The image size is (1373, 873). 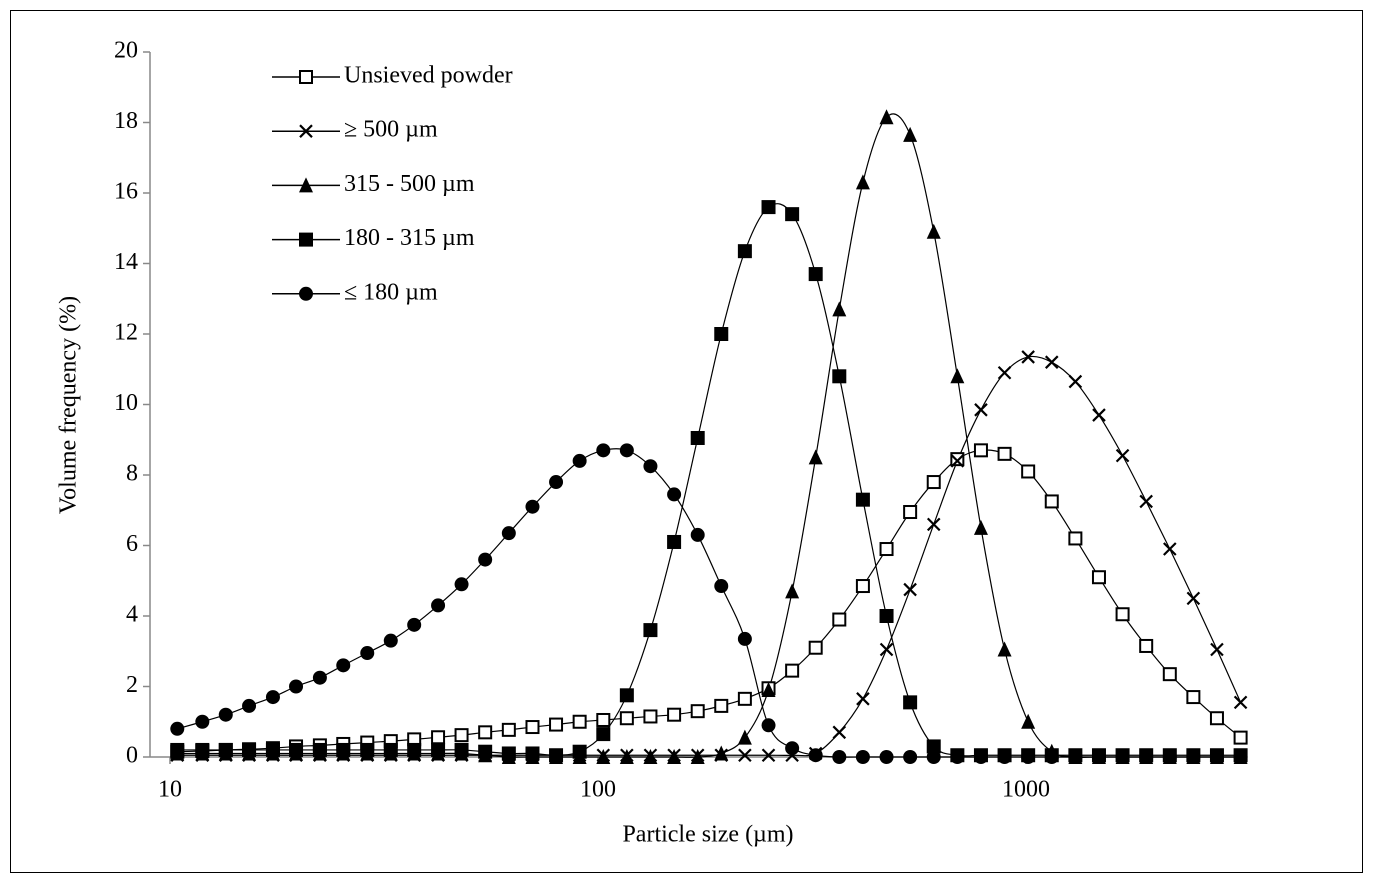 I want to click on y-tick-label: 2, so click(x=132, y=685).